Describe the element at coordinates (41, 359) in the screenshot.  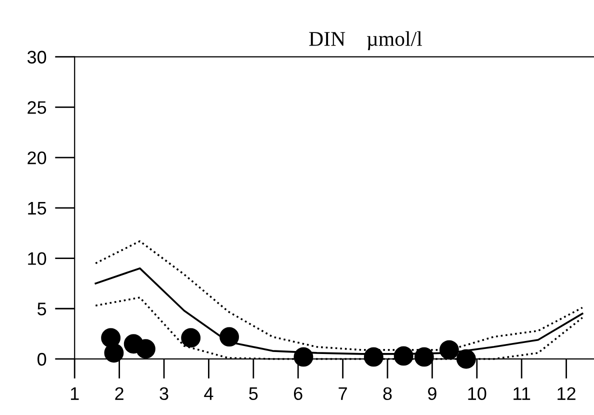
I see `y-tick-label: 0` at that location.